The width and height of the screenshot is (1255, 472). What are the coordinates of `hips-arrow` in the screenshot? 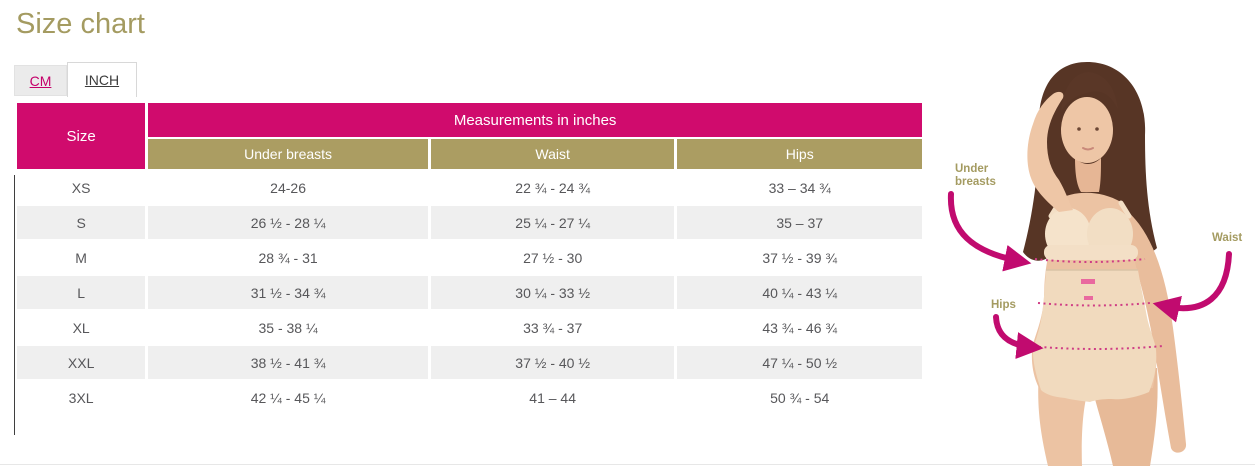 It's located at (1018, 336).